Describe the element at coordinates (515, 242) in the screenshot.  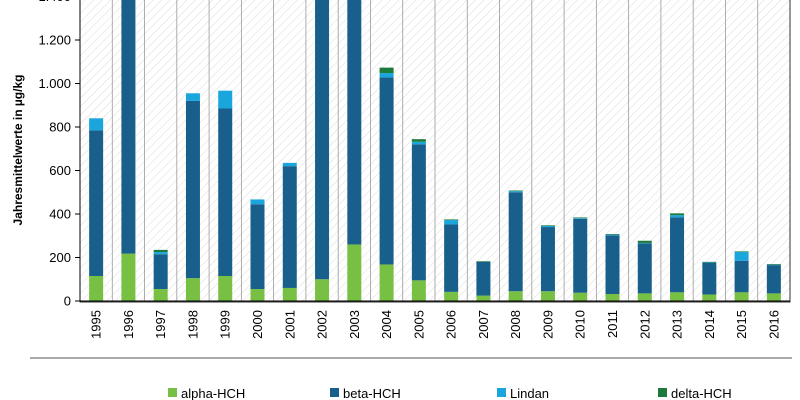
I see `bar-segment-beta-hch-2008` at that location.